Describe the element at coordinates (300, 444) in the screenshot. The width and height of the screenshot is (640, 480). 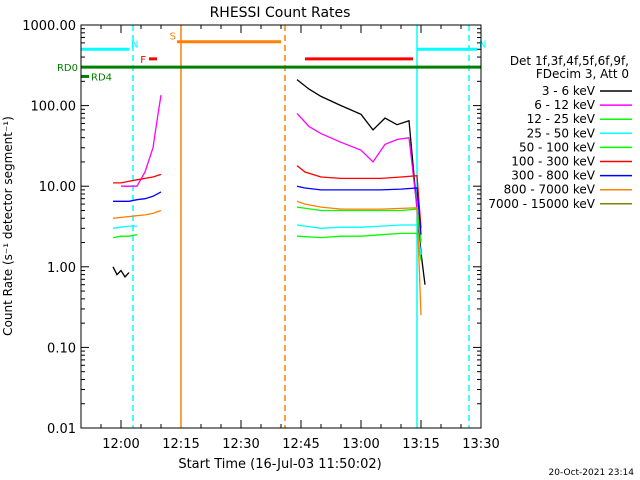
I see `x-tick-label: 12:45` at that location.